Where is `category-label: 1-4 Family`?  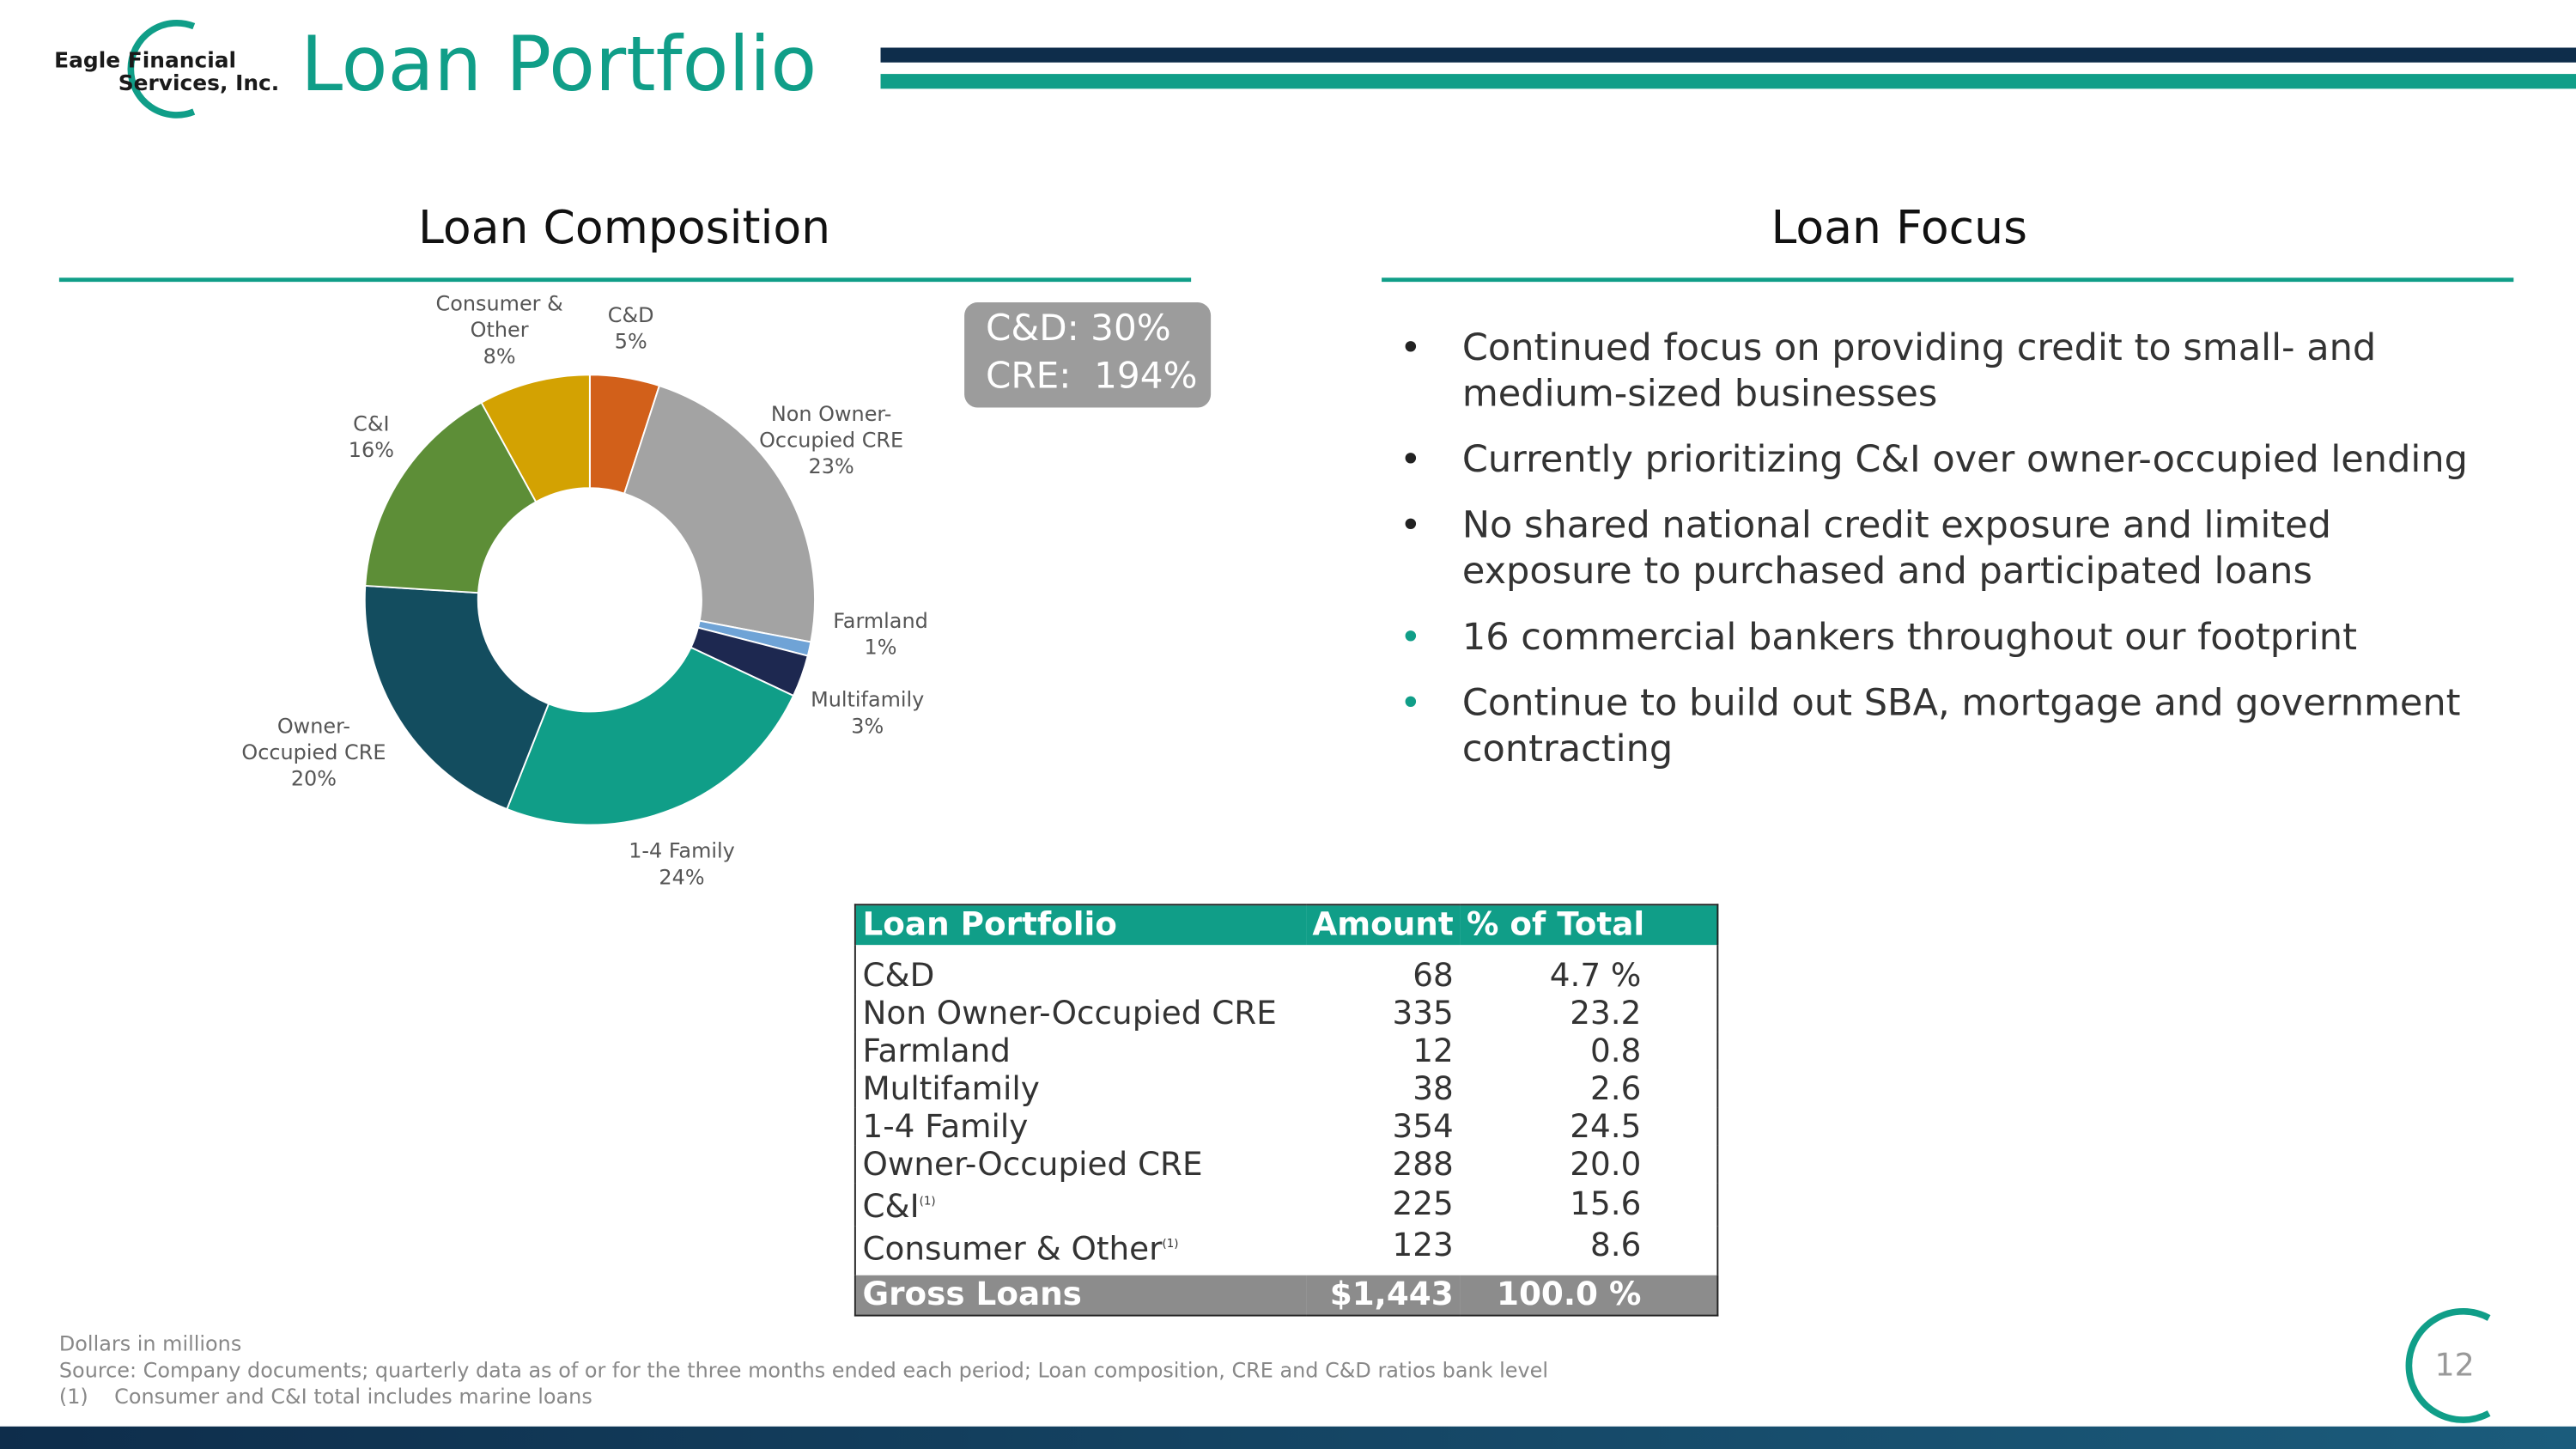 category-label: 1-4 Family is located at coordinates (682, 850).